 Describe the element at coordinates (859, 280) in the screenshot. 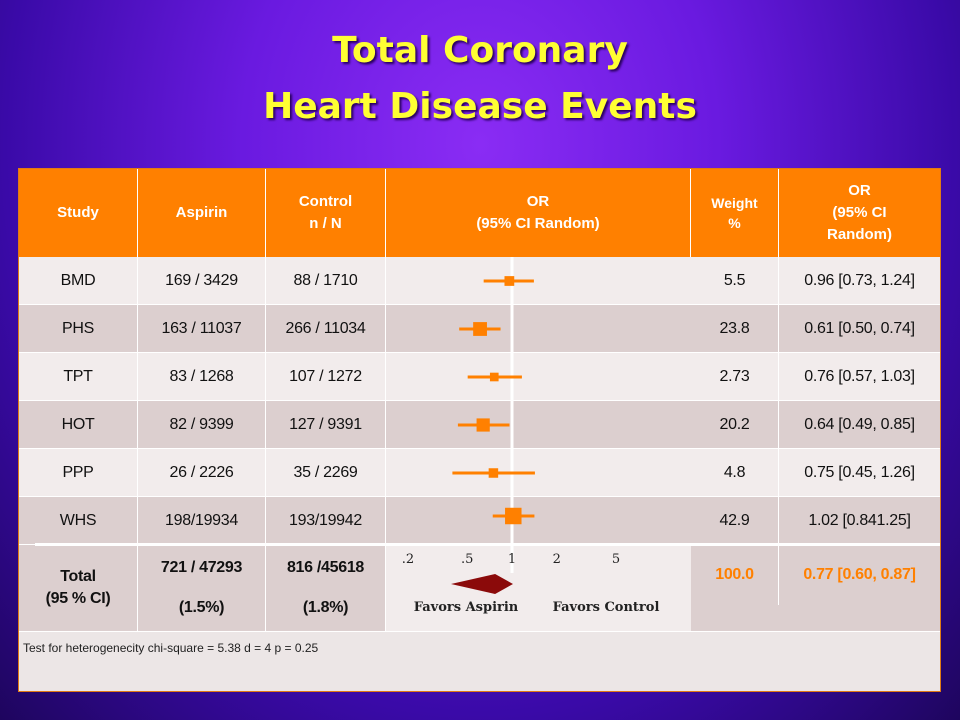

I see `or-ci-cell: 0.96 [0.73, 1.24]` at that location.